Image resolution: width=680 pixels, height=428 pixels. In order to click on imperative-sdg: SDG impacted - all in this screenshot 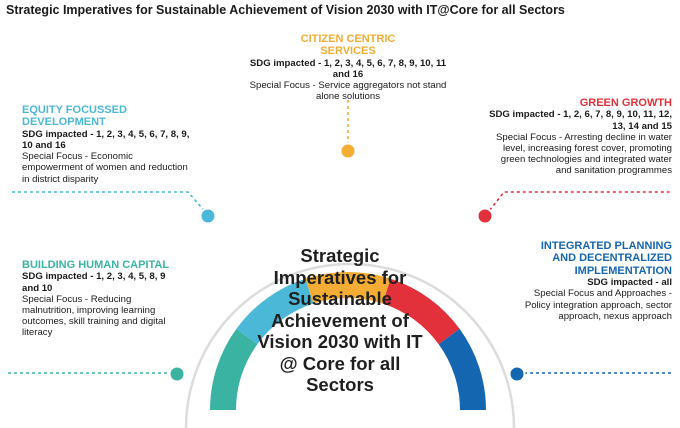, I will do `click(629, 283)`.